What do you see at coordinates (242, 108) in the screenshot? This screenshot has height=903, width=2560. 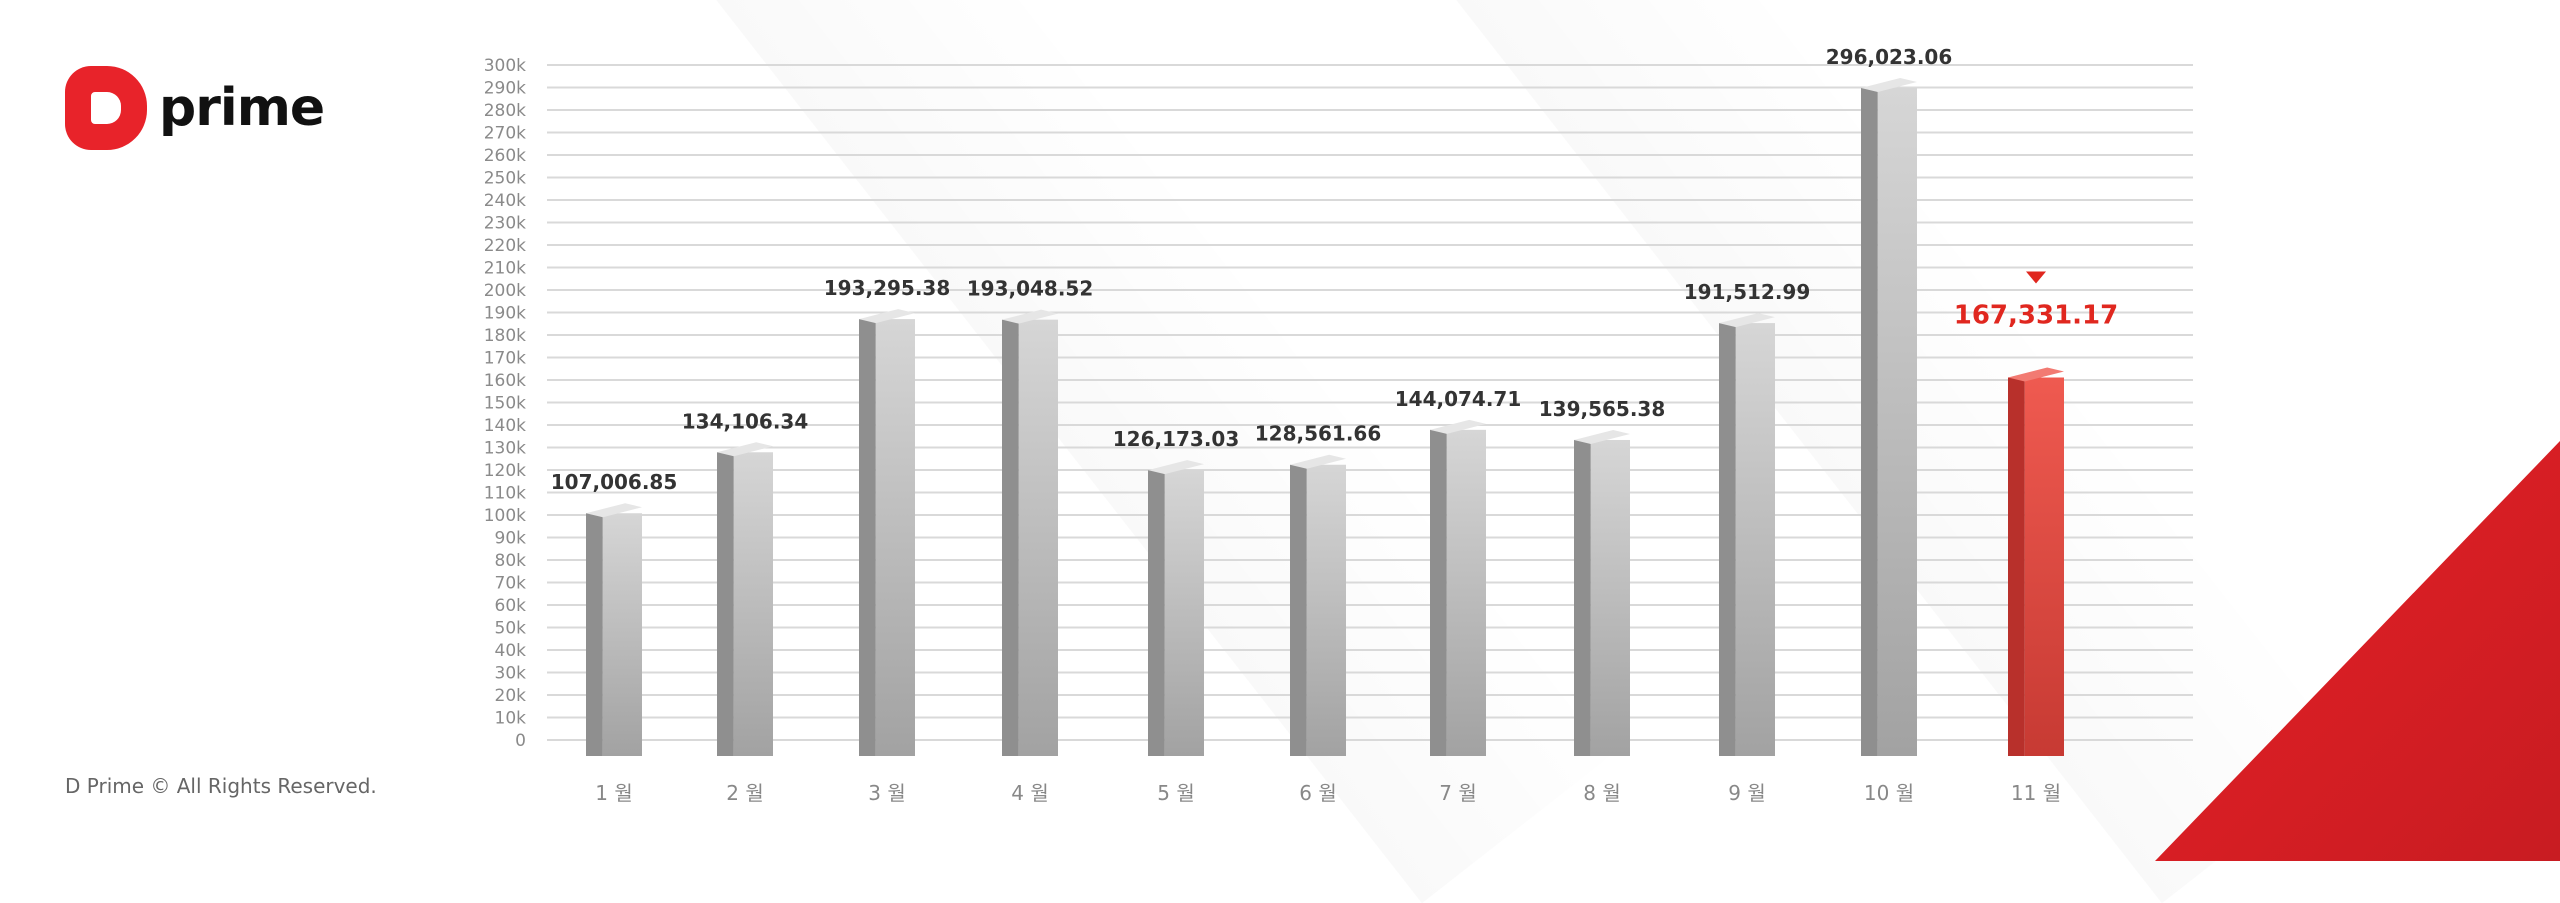 I see `logo-text: prime` at bounding box center [242, 108].